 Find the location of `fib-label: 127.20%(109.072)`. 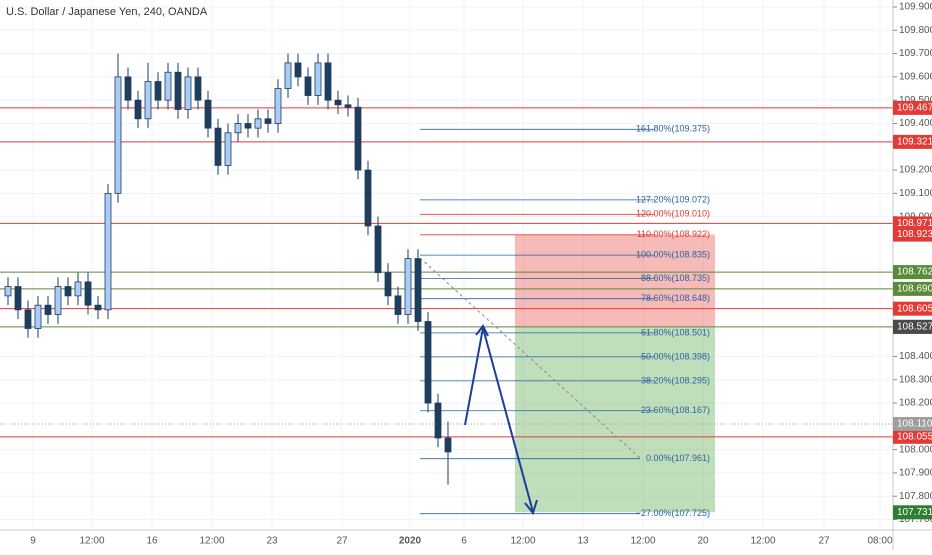

fib-label: 127.20%(109.072) is located at coordinates (673, 199).